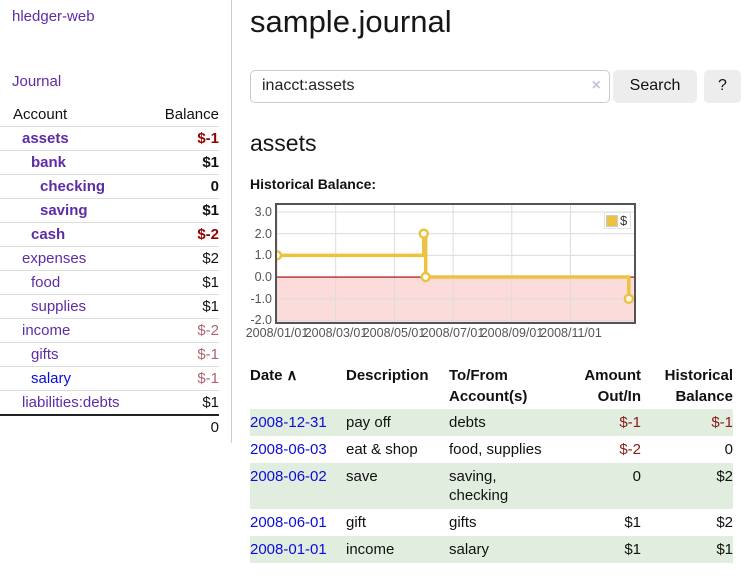 Image resolution: width=742 pixels, height=582 pixels. What do you see at coordinates (59, 306) in the screenshot?
I see `account-link-supplies: supplies` at bounding box center [59, 306].